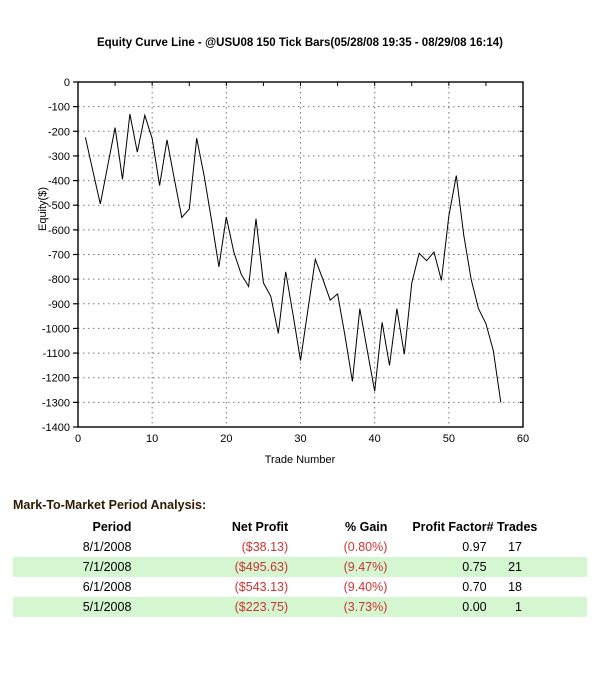 The image size is (600, 700). Describe the element at coordinates (449, 439) in the screenshot. I see `x-tick-label: 50` at that location.